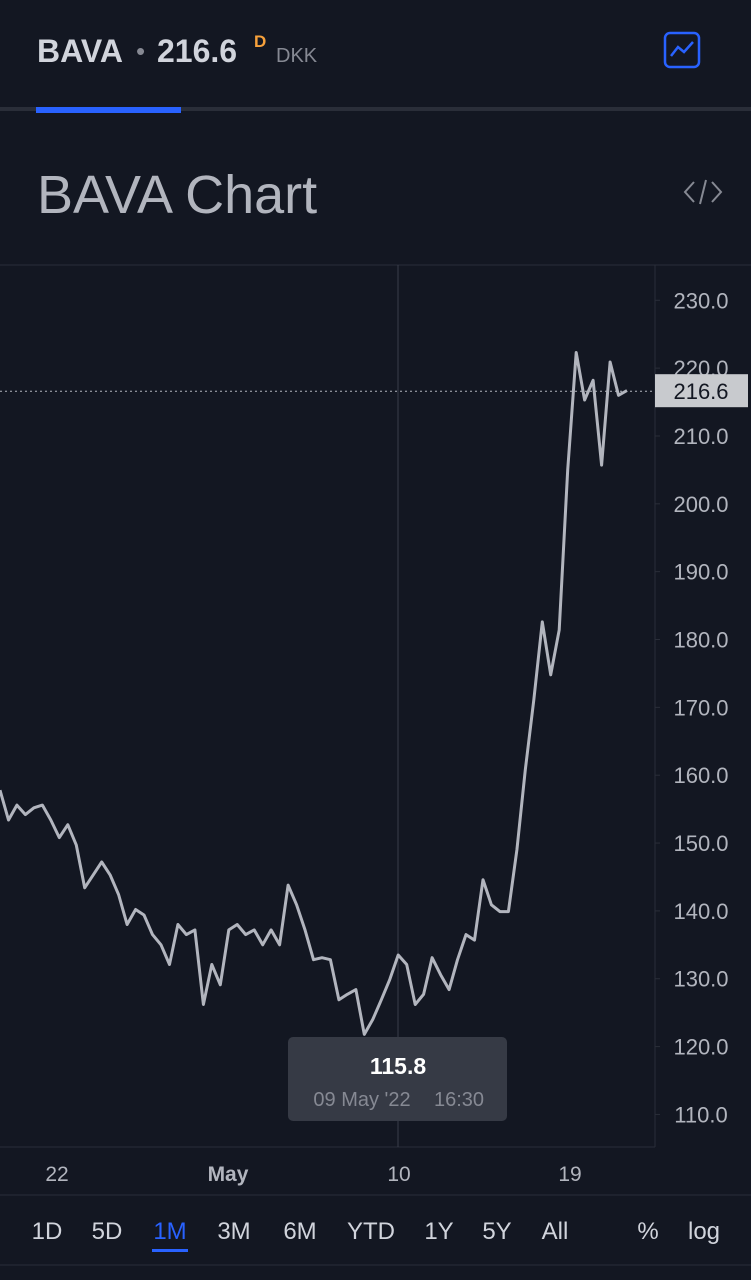 The width and height of the screenshot is (751, 1280). What do you see at coordinates (700, 911) in the screenshot?
I see `y-tick-label: 140.0` at bounding box center [700, 911].